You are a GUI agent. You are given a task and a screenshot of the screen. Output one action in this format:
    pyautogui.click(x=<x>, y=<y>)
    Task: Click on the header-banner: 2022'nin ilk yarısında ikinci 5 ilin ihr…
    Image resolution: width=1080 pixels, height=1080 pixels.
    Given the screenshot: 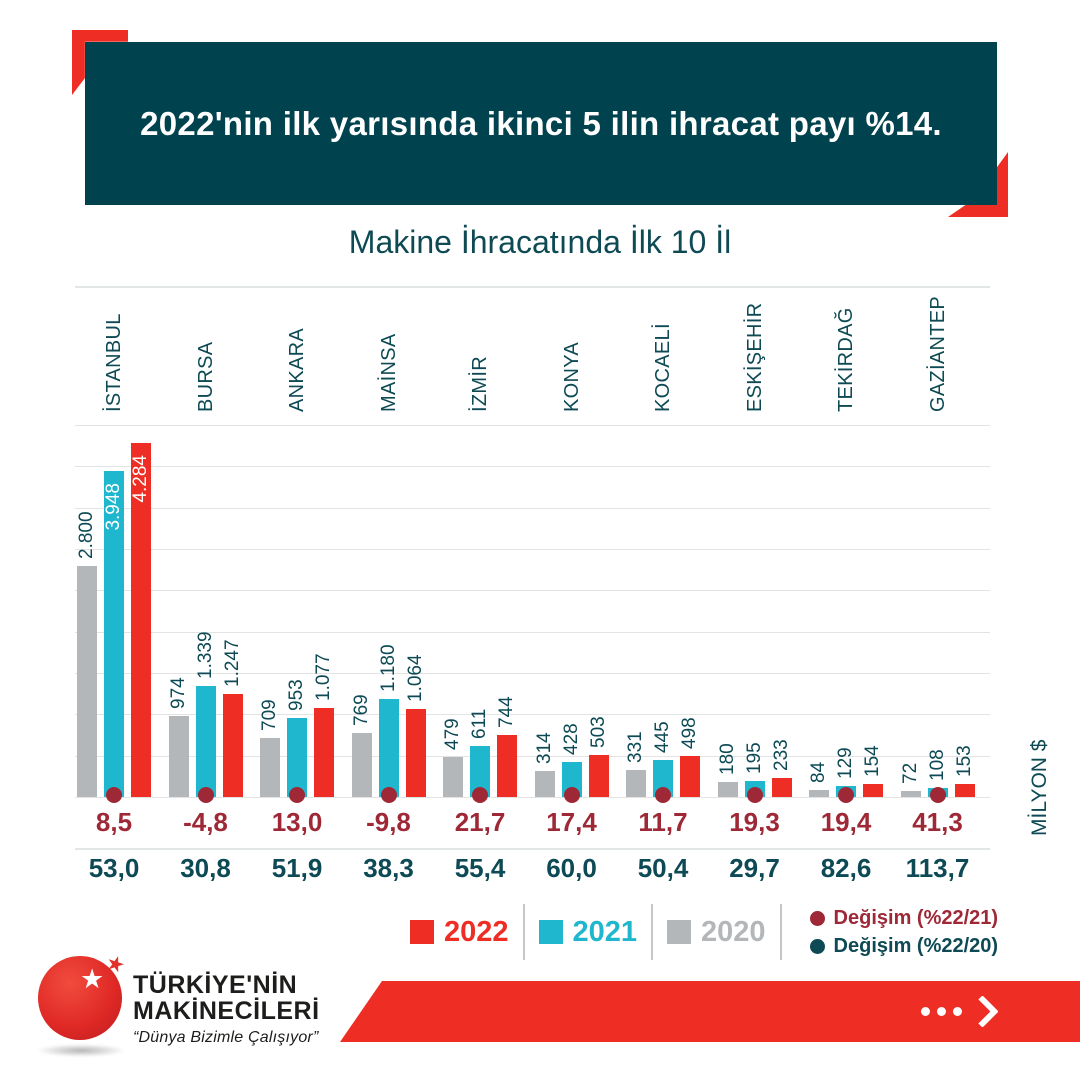 What is the action you would take?
    pyautogui.click(x=541, y=123)
    